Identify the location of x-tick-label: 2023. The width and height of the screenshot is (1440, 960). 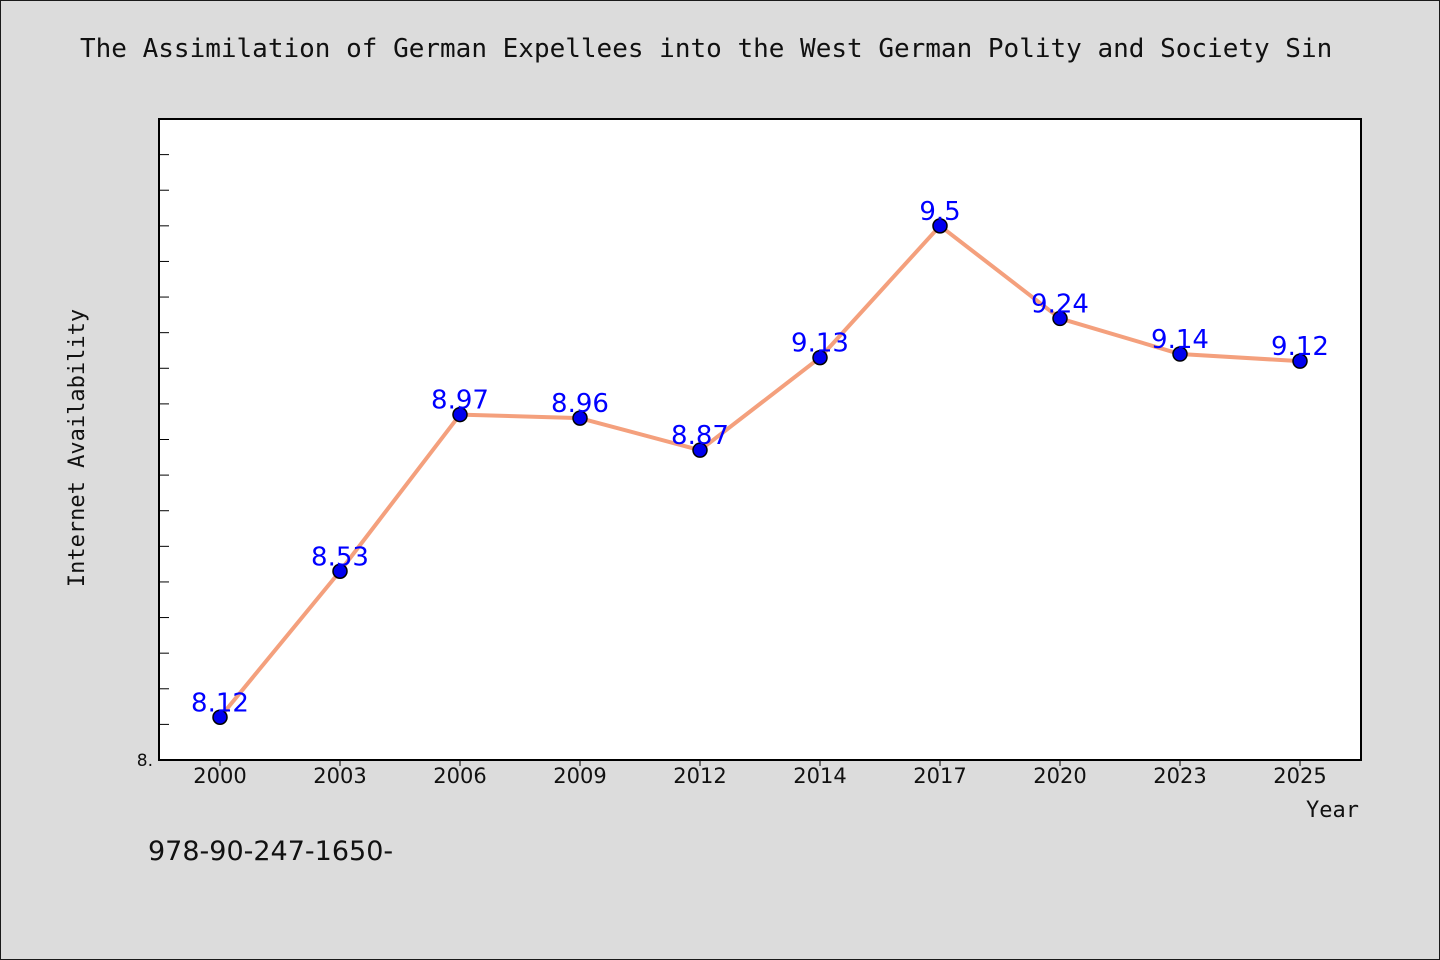
(1179, 776).